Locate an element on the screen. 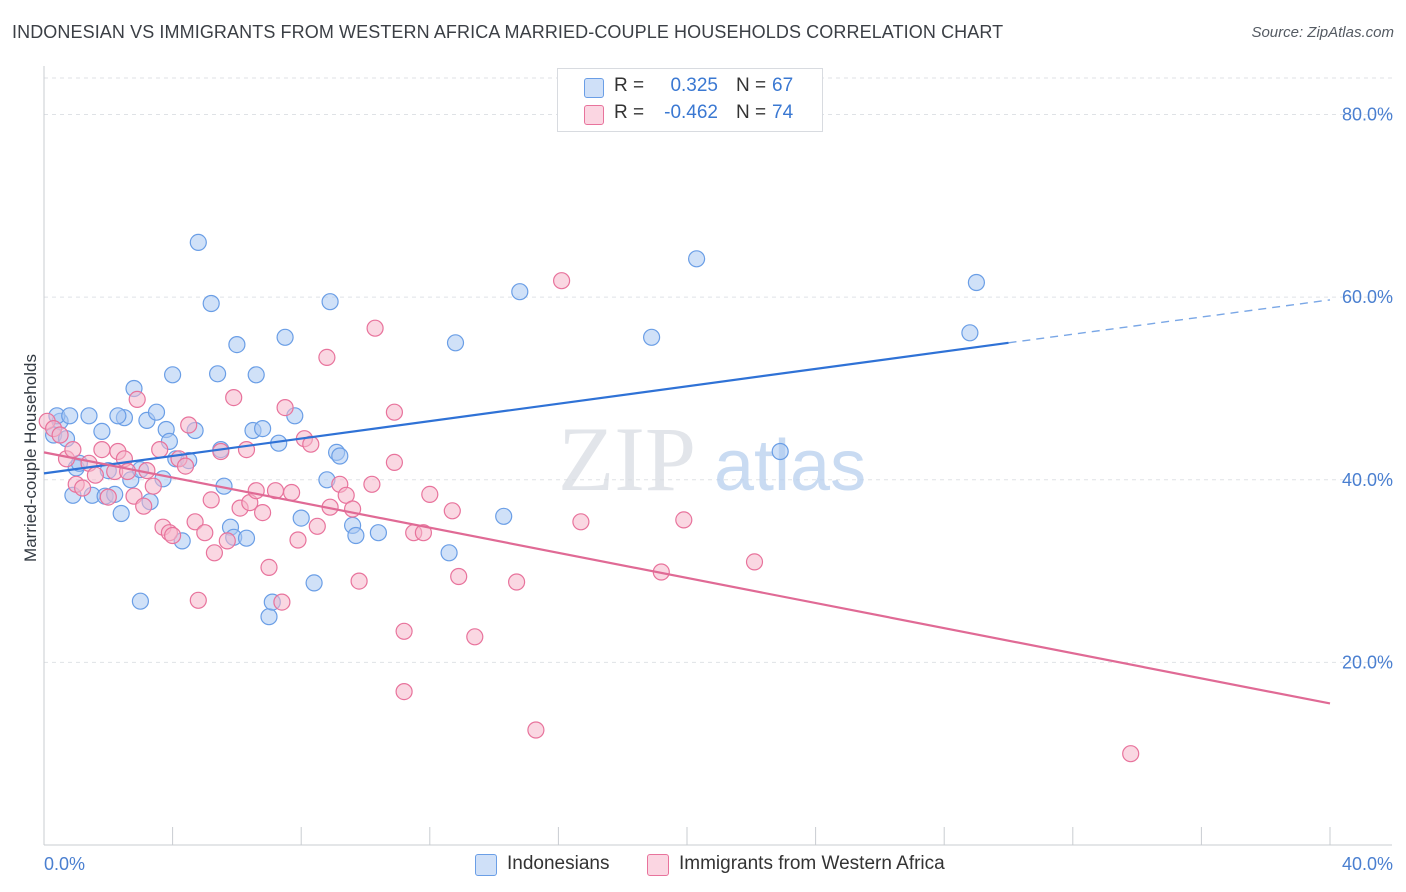  y-tick-label: 40.0% is located at coordinates (1367, 480).